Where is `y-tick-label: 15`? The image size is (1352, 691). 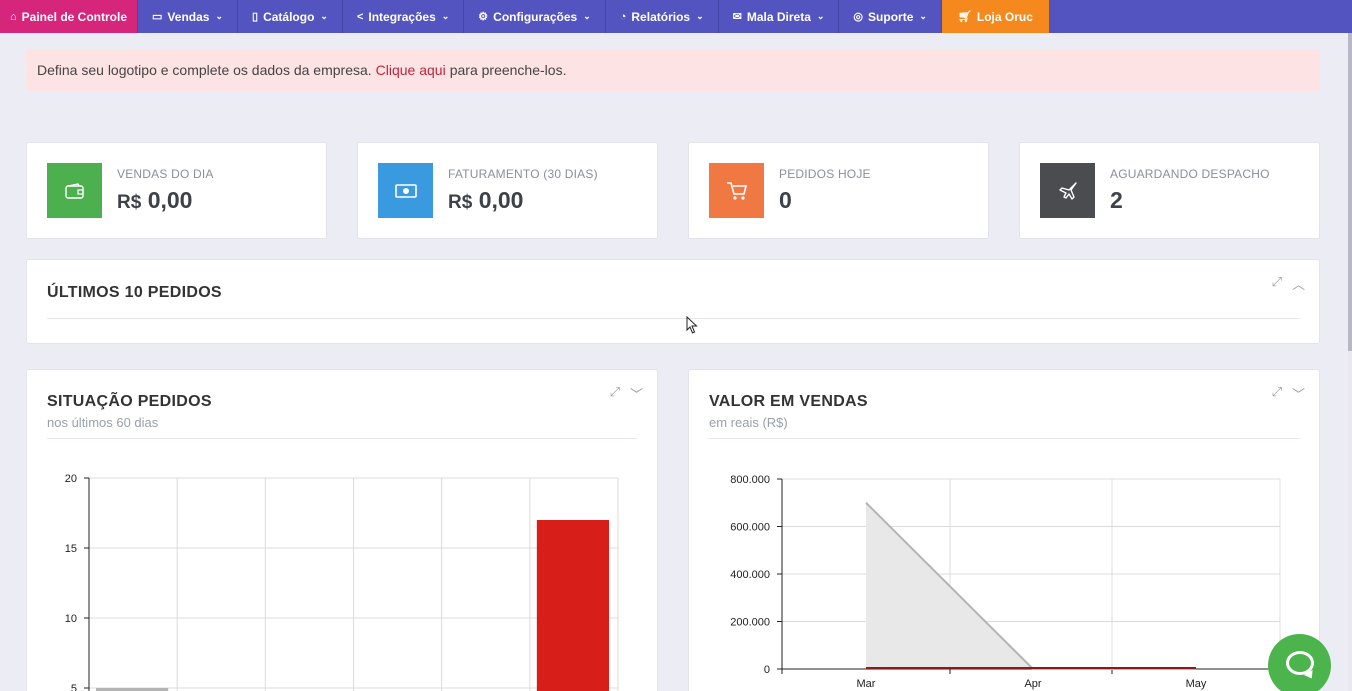 y-tick-label: 15 is located at coordinates (71, 549).